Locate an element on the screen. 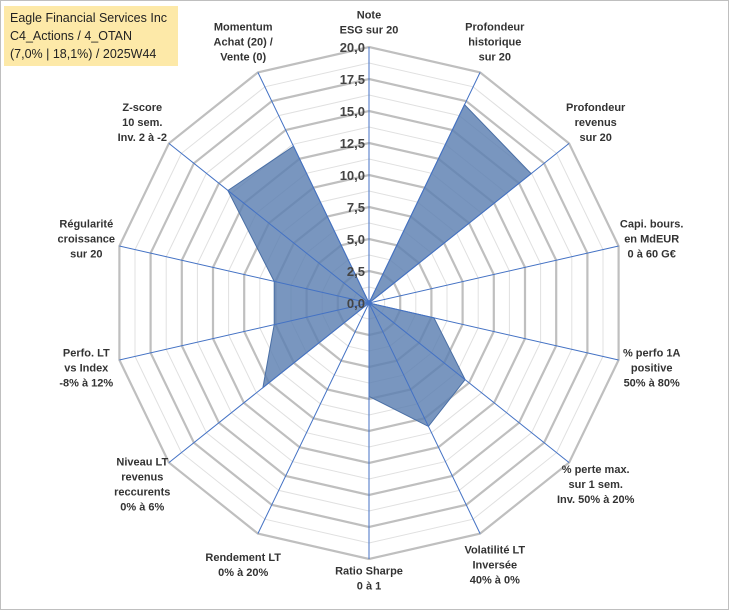 The image size is (729, 610). axis-label: Perfo. LT vs Index -8% à 12% is located at coordinates (86, 369).